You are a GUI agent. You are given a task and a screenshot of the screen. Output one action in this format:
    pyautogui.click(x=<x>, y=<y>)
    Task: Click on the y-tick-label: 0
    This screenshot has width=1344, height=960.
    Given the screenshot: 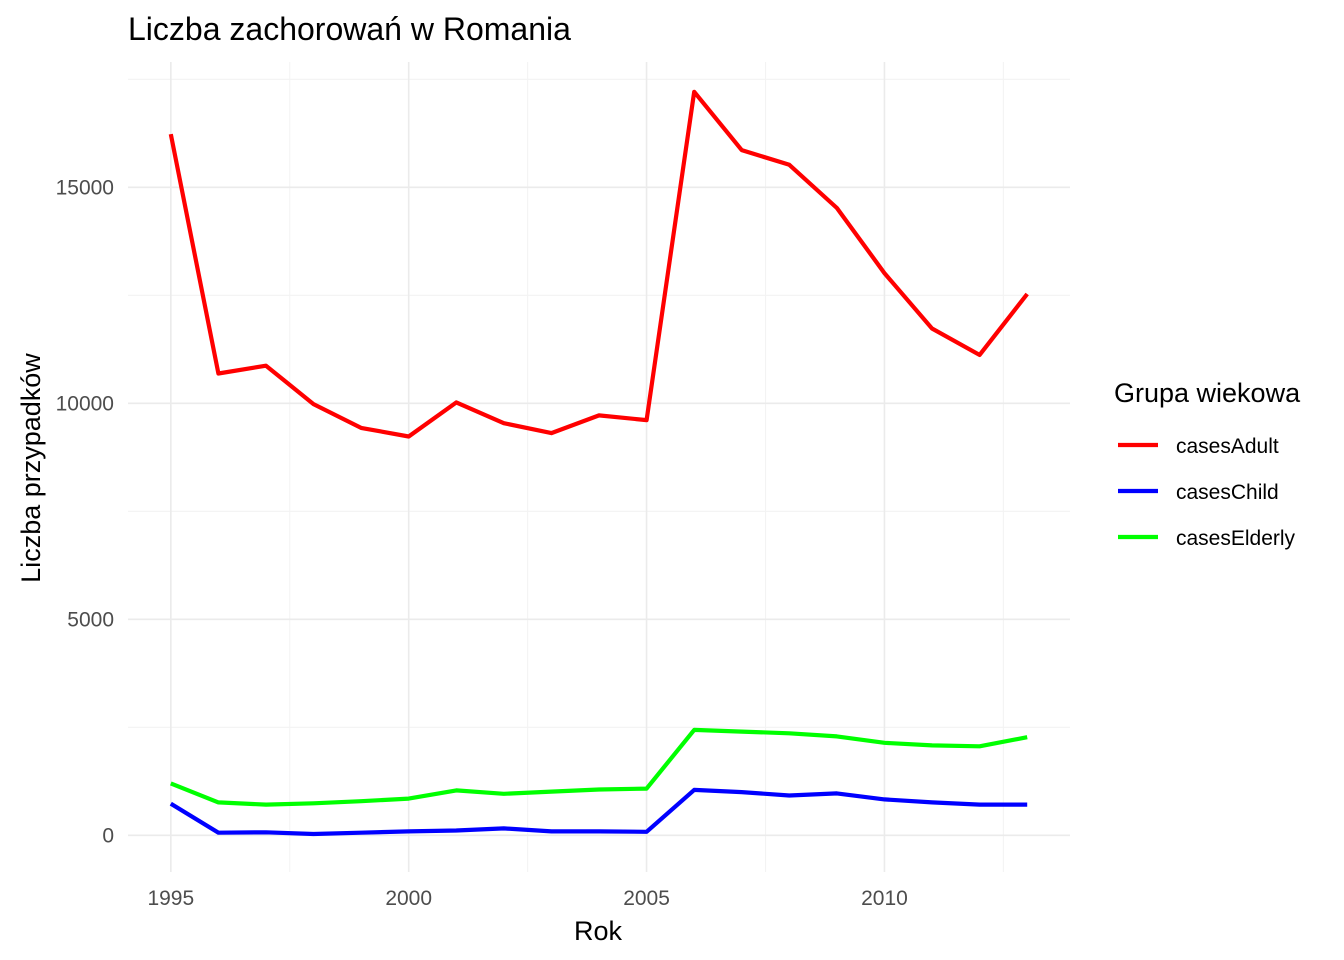 What is the action you would take?
    pyautogui.click(x=108, y=835)
    